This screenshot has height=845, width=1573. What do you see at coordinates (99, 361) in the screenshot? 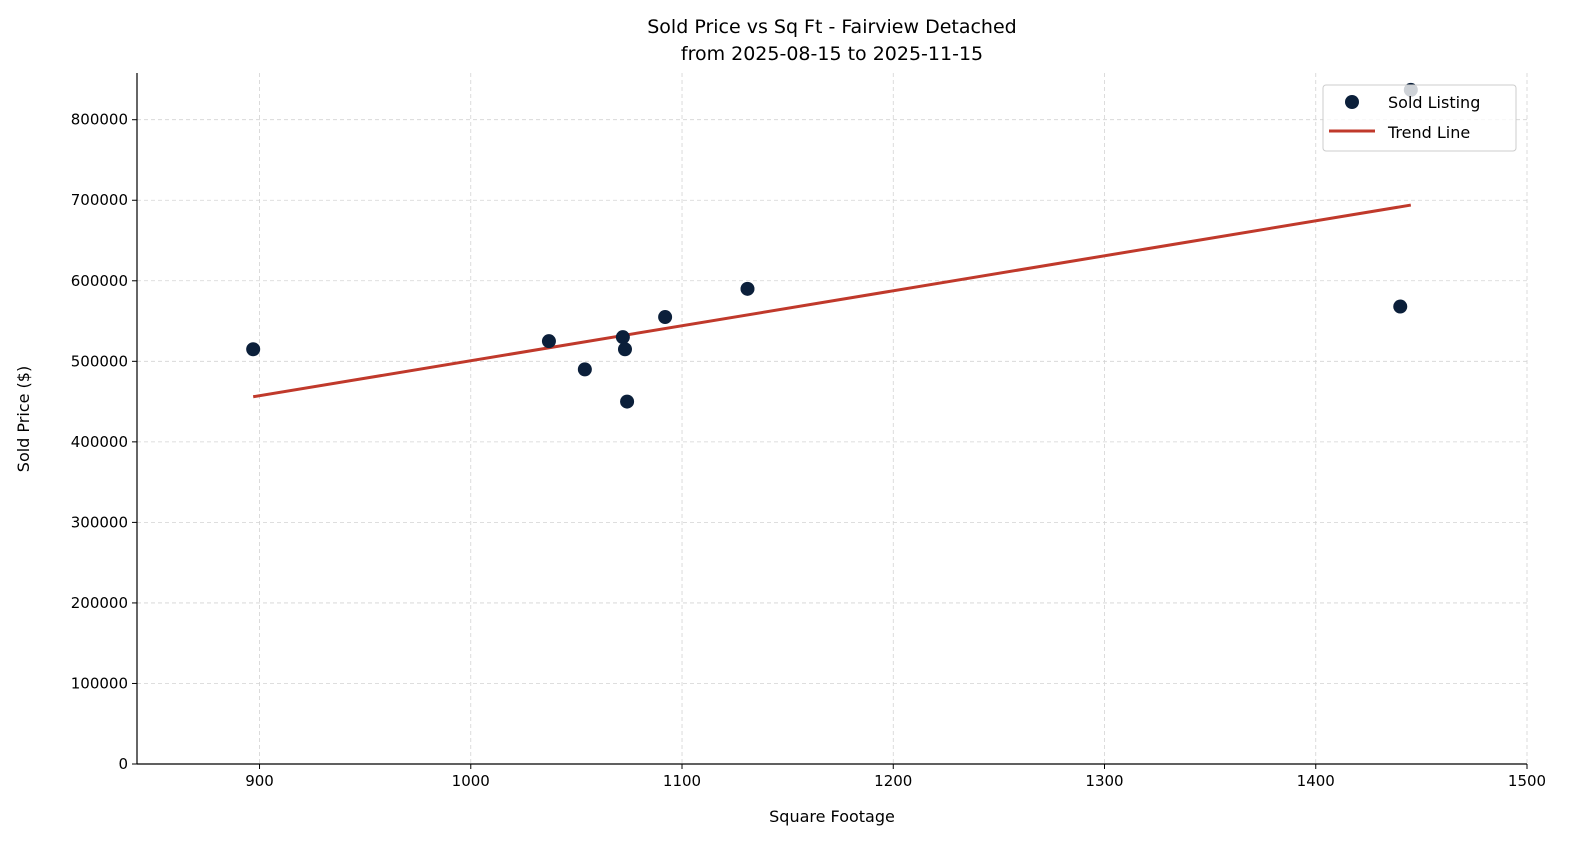
I see `y-tick-label: 500000` at bounding box center [99, 361].